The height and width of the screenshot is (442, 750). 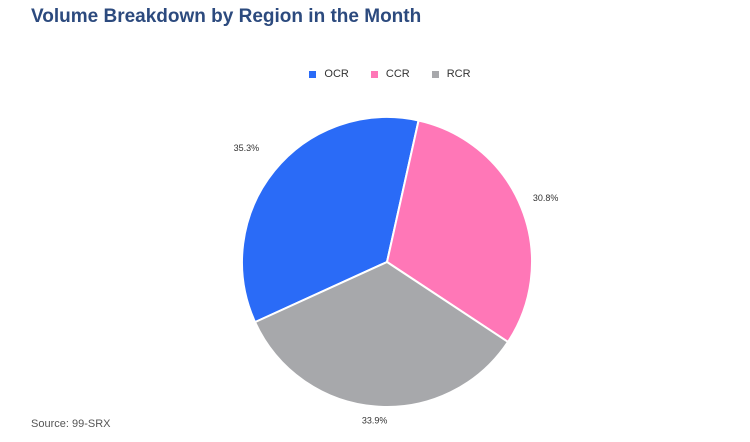 I want to click on legend-swatch-rcr, so click(x=435, y=74).